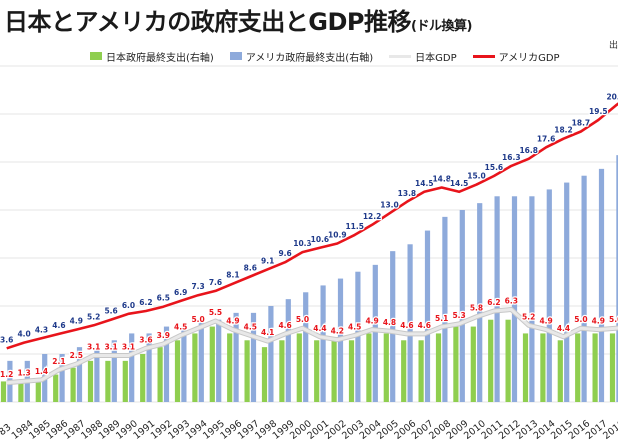 Image resolution: width=618 pixels, height=440 pixels. I want to click on data-label-us-gdp: 19.5, so click(598, 111).